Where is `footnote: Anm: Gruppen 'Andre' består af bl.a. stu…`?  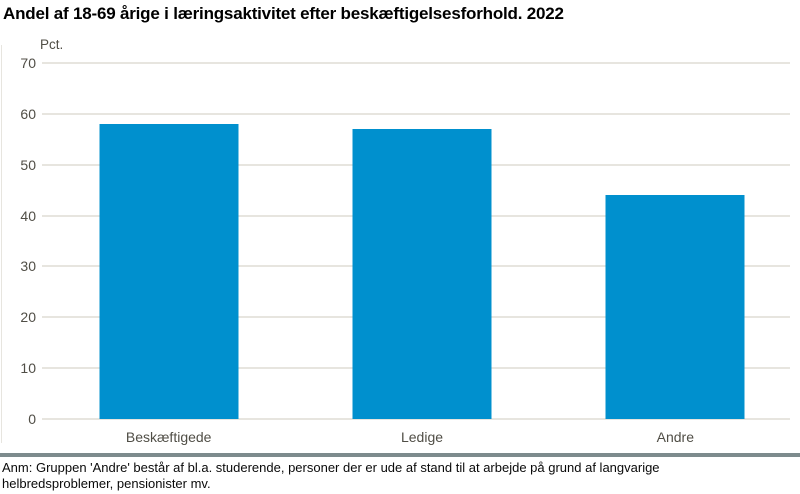 footnote: Anm: Gruppen 'Andre' består af bl.a. stu… is located at coordinates (397, 476).